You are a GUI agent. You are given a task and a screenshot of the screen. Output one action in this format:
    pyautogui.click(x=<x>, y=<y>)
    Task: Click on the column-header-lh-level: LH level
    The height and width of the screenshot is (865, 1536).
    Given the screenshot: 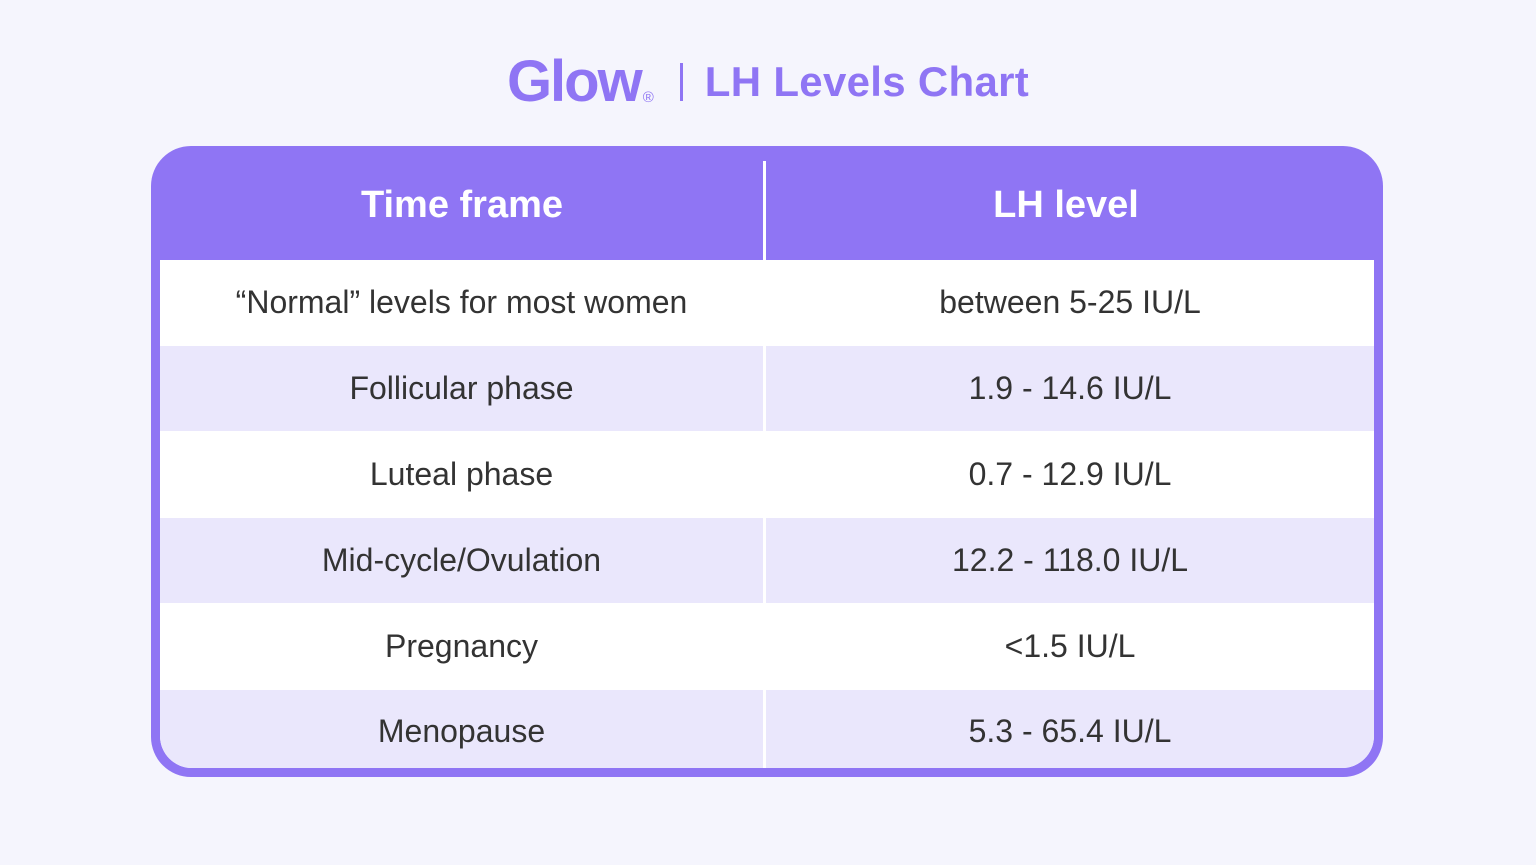 What is the action you would take?
    pyautogui.click(x=1066, y=204)
    